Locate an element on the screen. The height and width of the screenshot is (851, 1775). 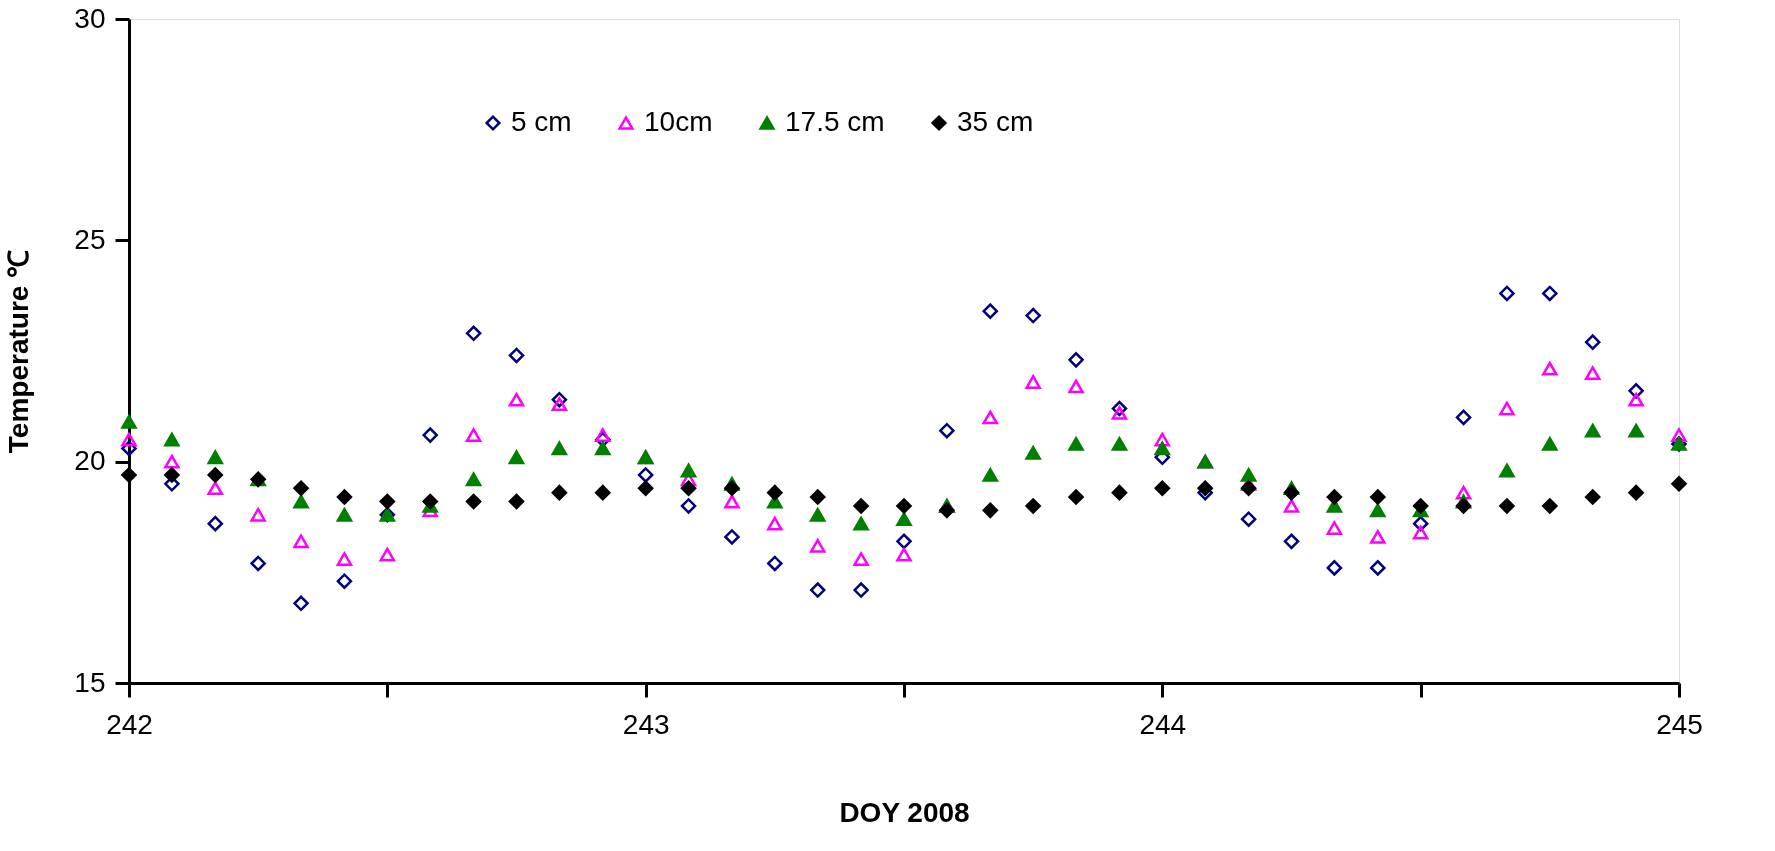
x-tick-label: 242 is located at coordinates (129, 724).